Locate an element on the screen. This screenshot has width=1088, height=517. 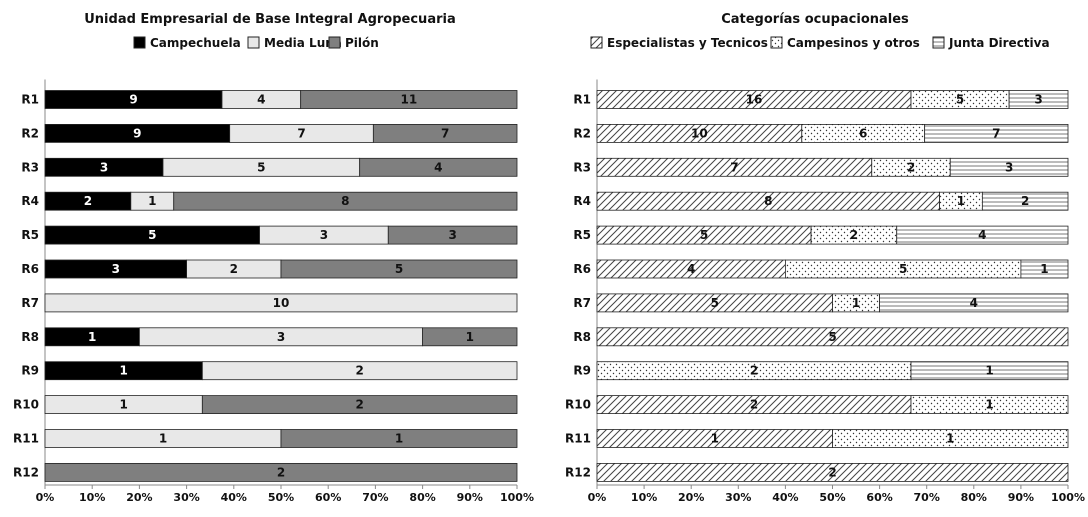
category-label: R2 is located at coordinates (582, 133).